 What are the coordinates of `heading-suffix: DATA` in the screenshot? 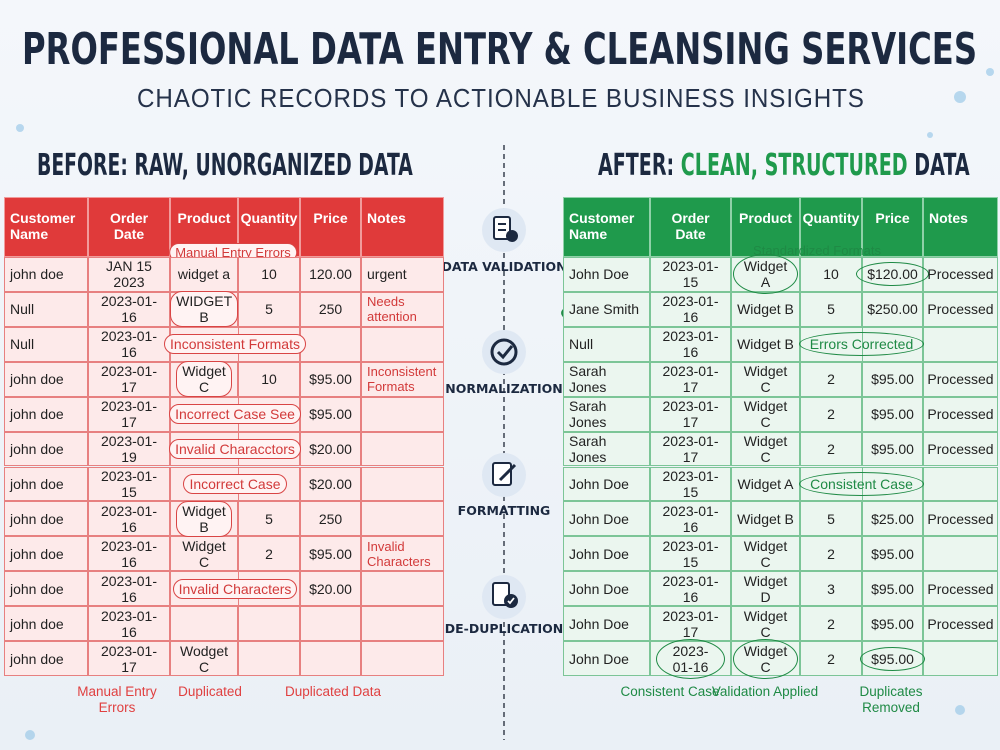 It's located at (942, 165).